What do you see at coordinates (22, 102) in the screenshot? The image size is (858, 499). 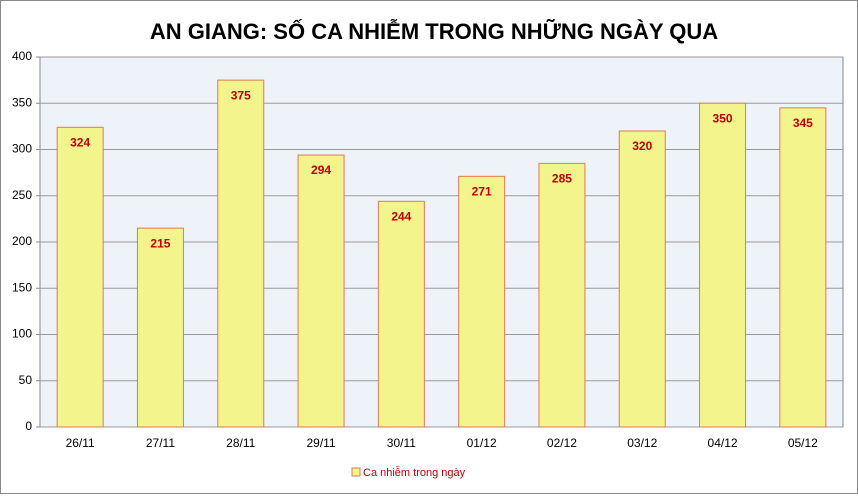 I see `y-tick-label: 350` at bounding box center [22, 102].